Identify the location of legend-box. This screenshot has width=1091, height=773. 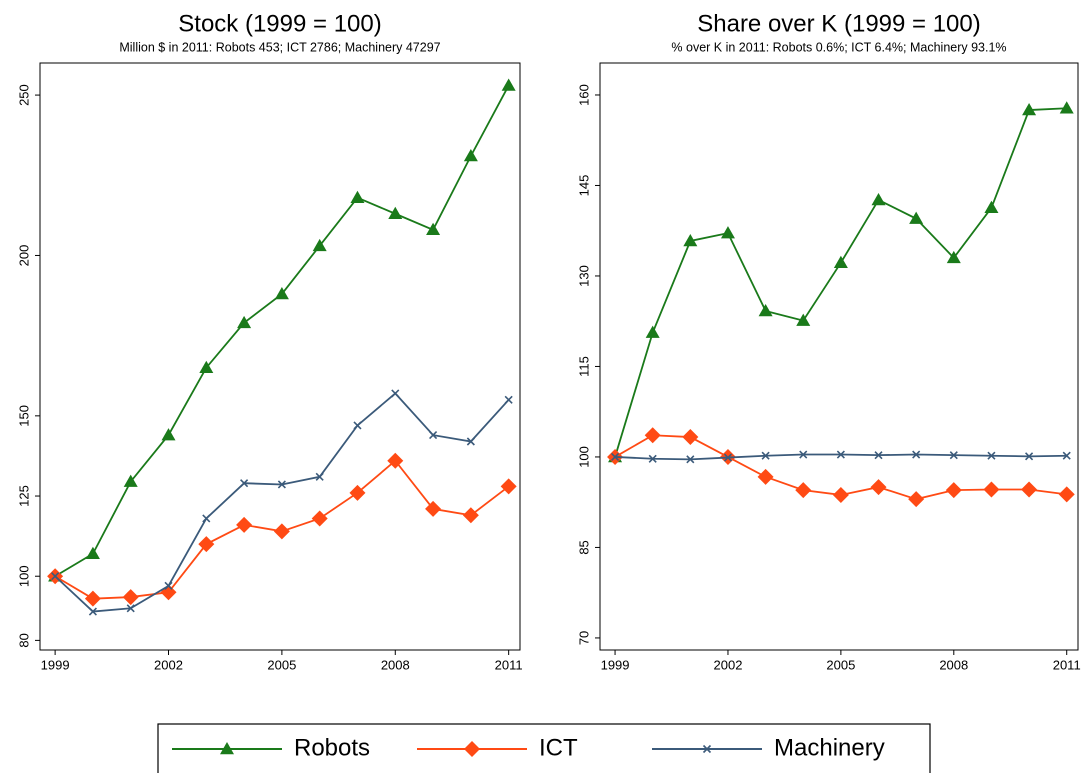
(544, 748).